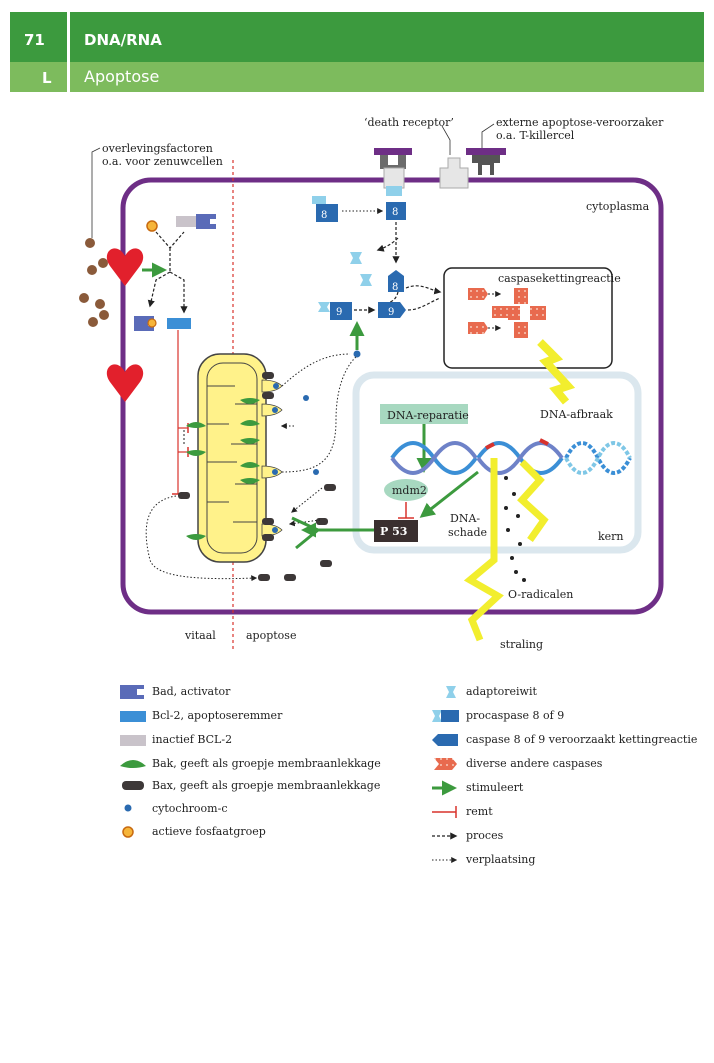  What do you see at coordinates (217, 715) in the screenshot?
I see `legend-text: Bcl-2, apoptoseremmer` at bounding box center [217, 715].